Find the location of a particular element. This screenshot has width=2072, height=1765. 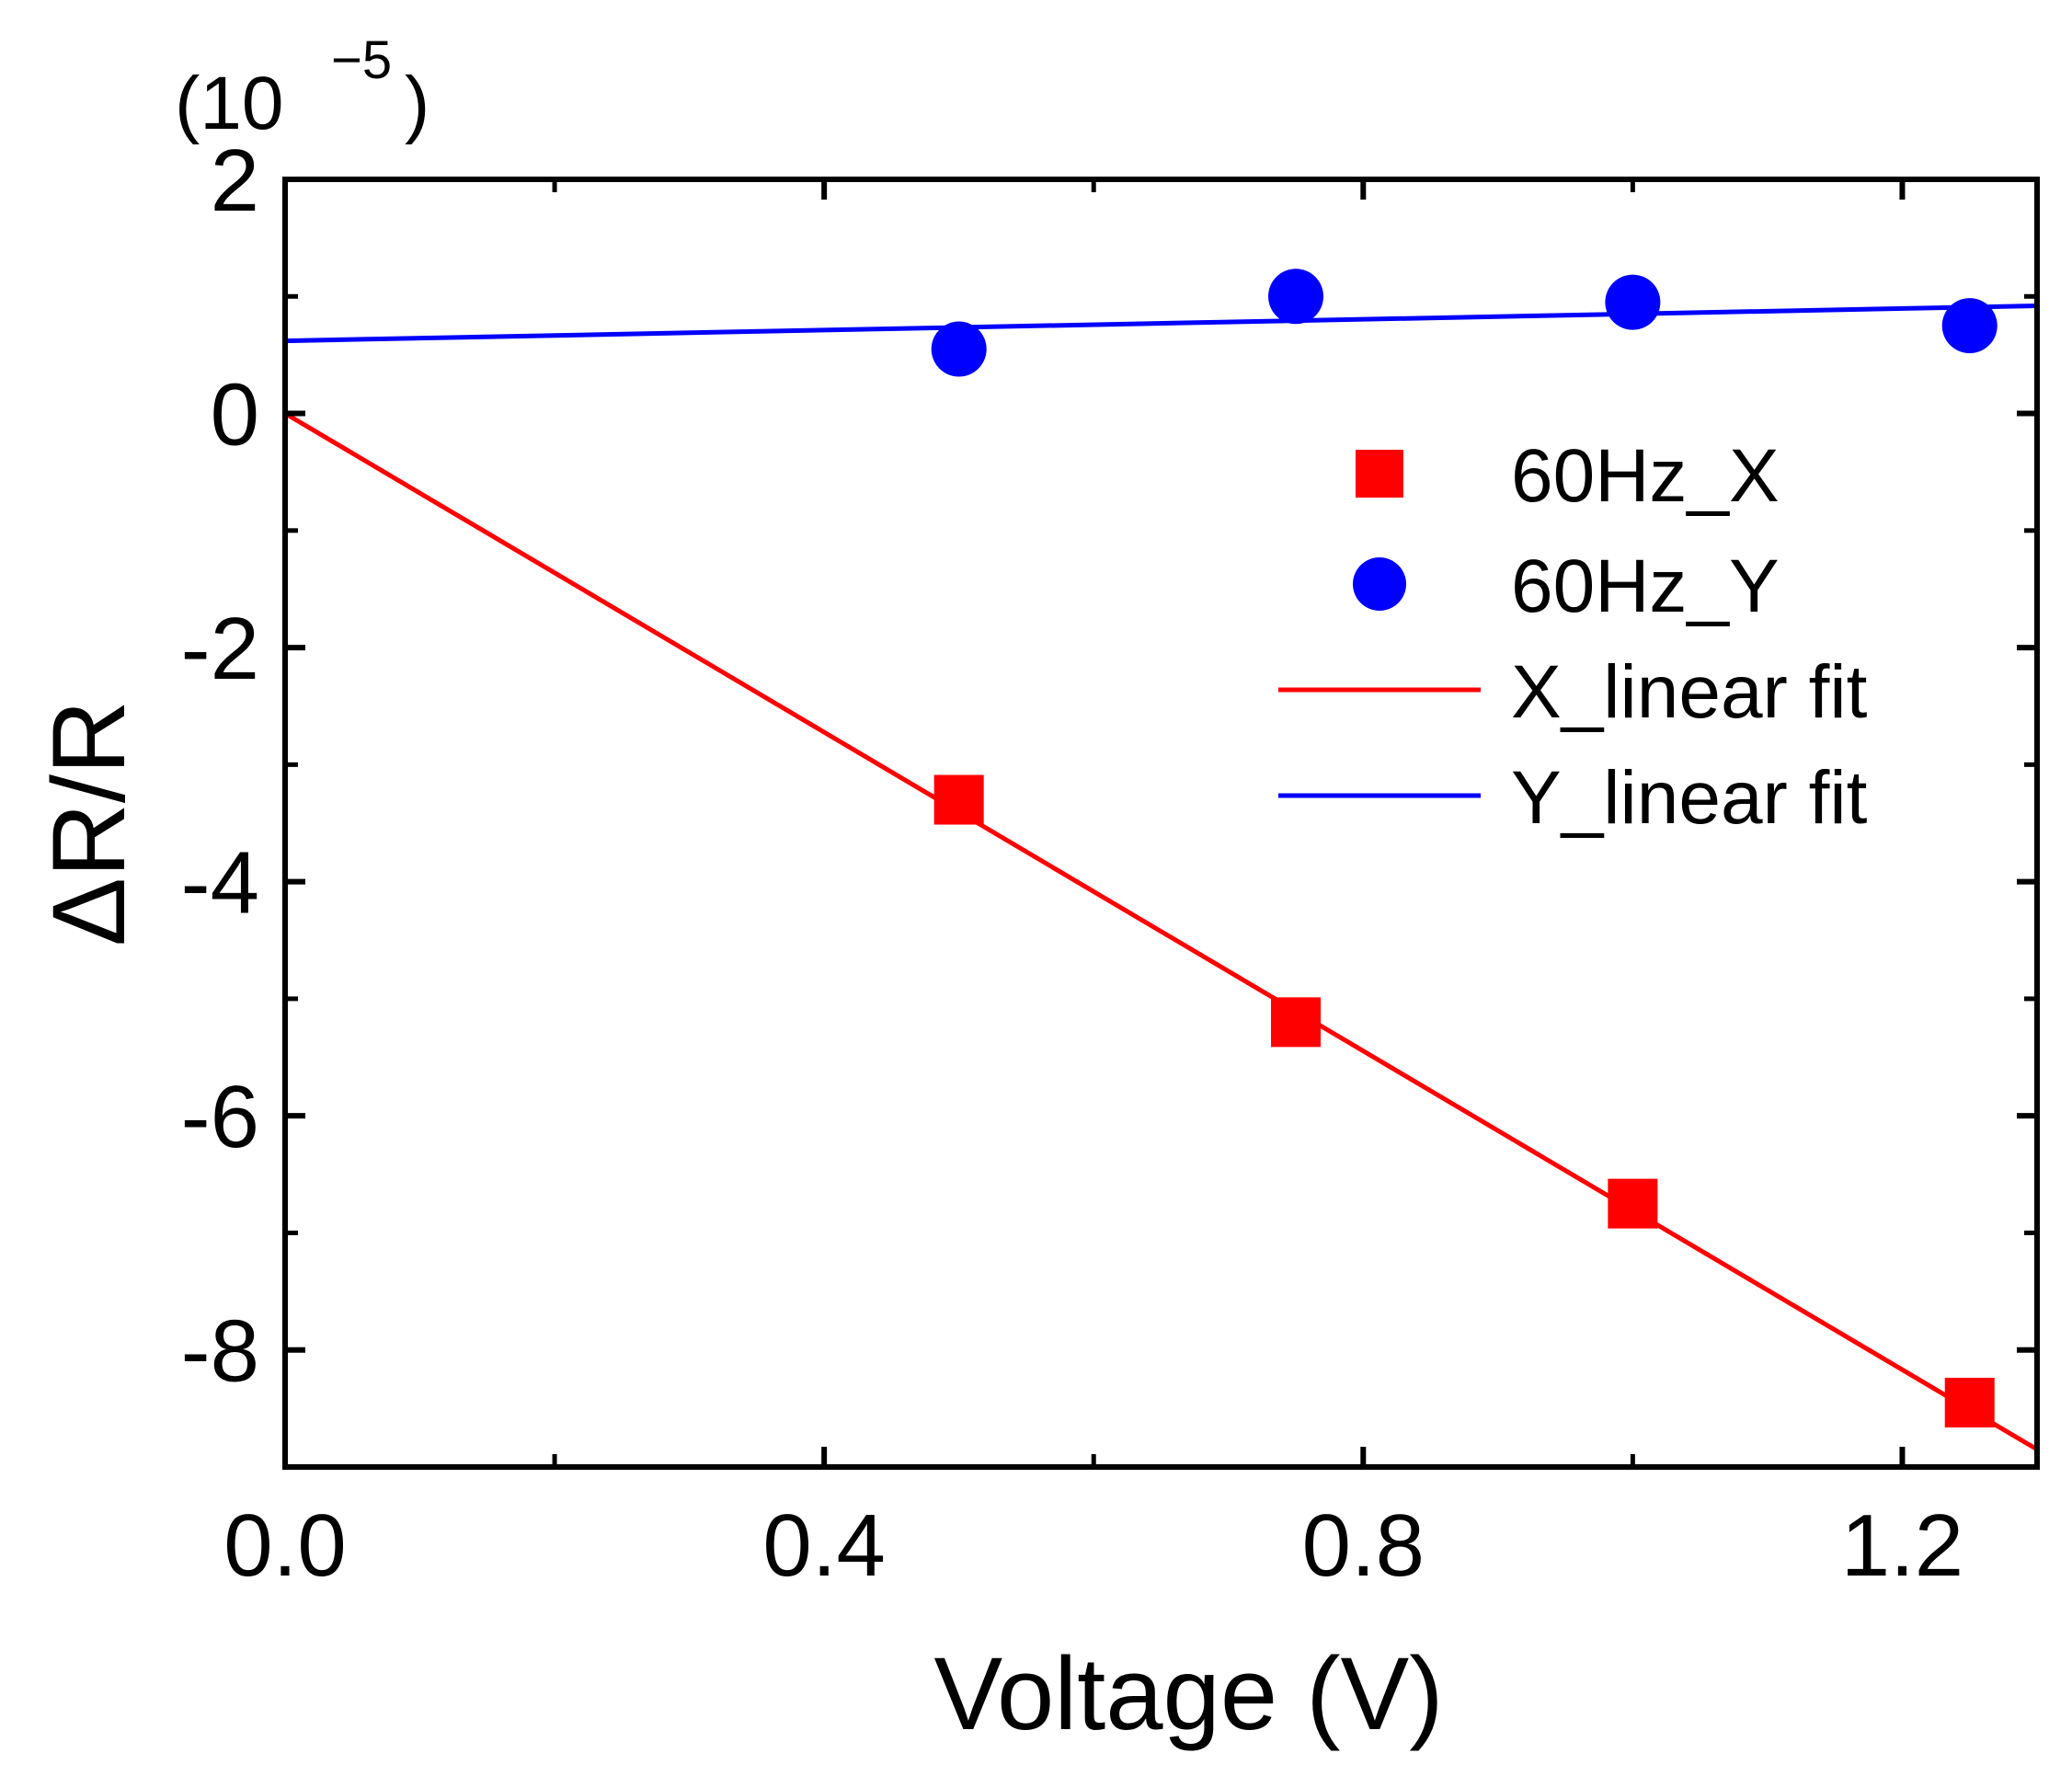

x-axis-title: Voltage (V) is located at coordinates (1188, 1693).